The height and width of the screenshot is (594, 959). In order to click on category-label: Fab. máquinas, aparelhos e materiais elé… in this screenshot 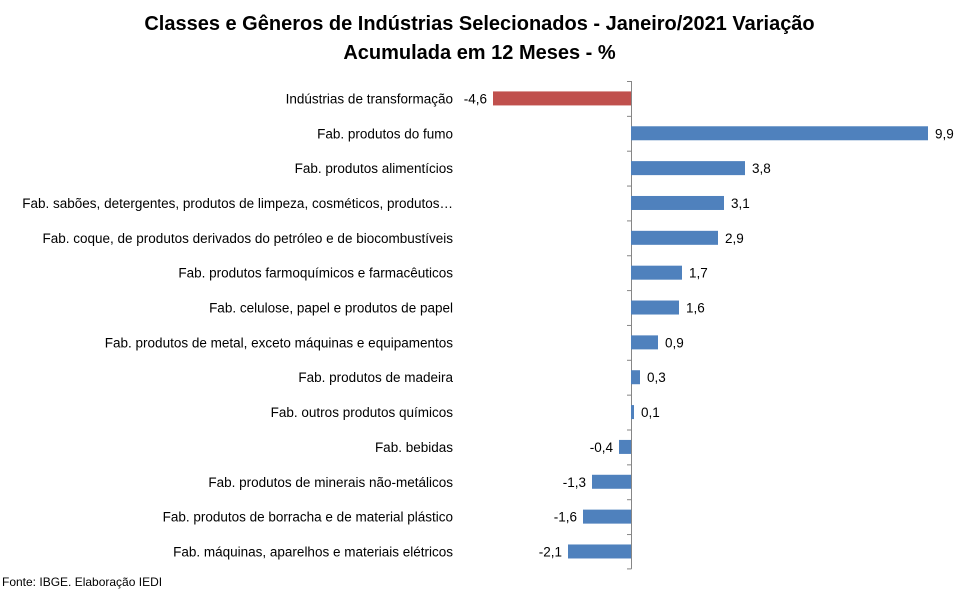, I will do `click(313, 551)`.